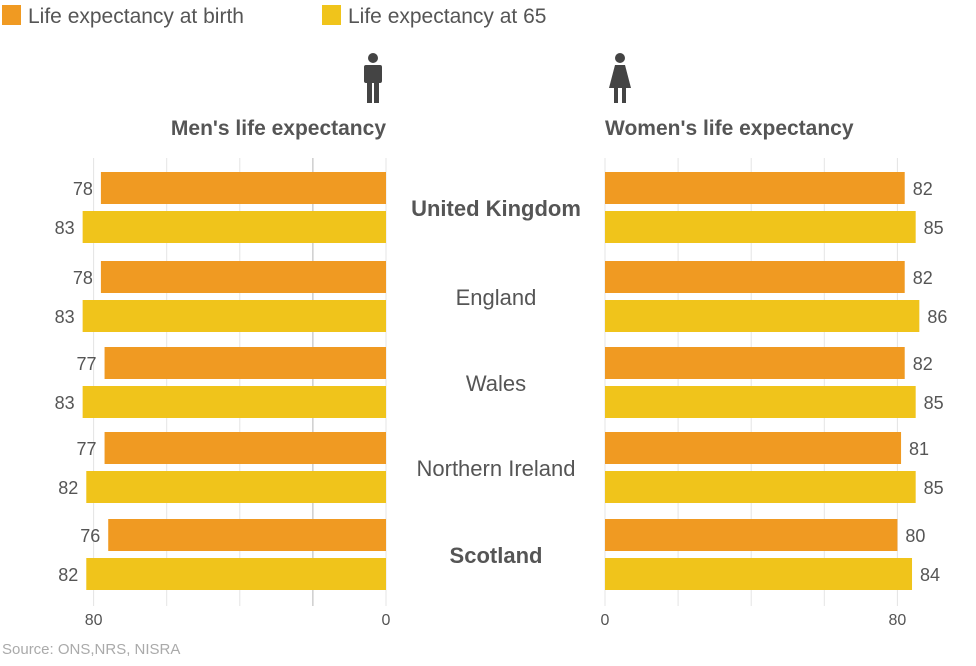 Image resolution: width=976 pixels, height=666 pixels. Describe the element at coordinates (496, 555) in the screenshot. I see `category-label: Scotland` at that location.